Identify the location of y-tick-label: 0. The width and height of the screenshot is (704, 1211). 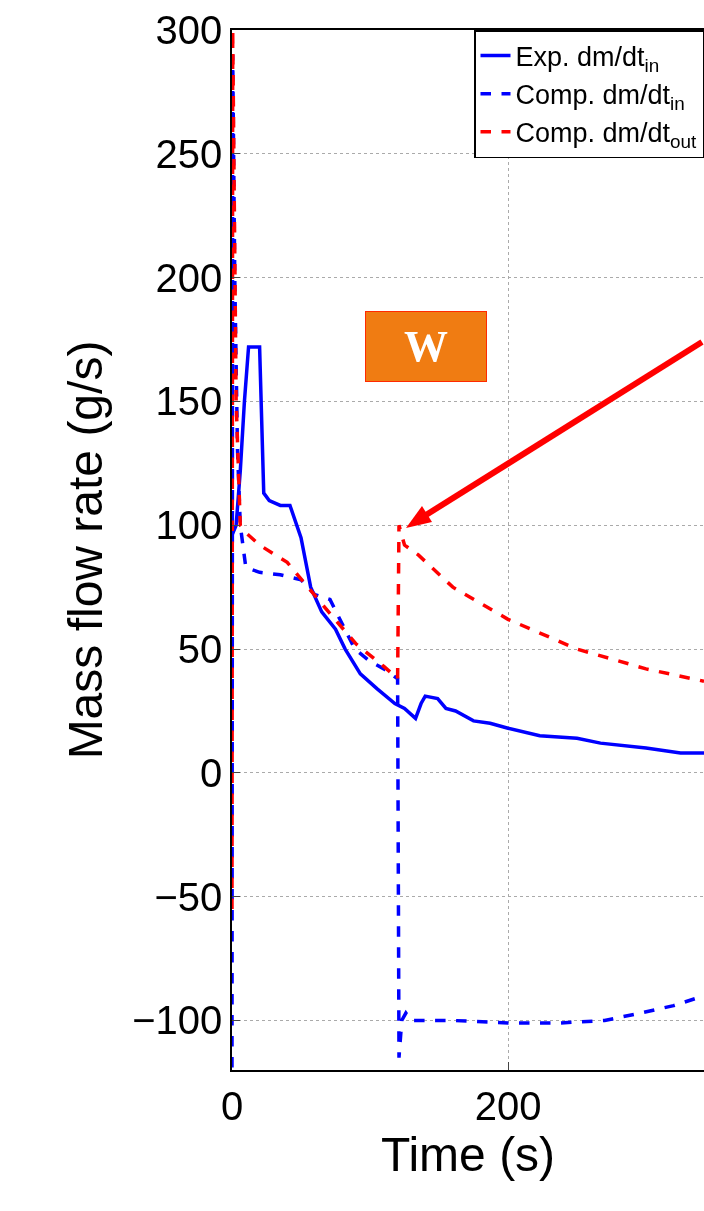
(211, 772).